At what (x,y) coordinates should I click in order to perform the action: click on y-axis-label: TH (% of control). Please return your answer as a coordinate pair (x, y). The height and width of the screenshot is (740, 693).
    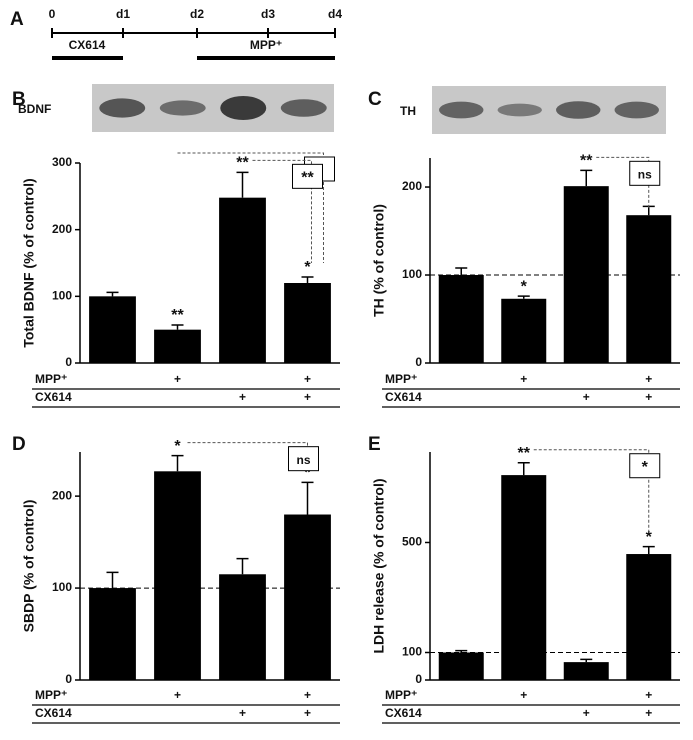
    Looking at the image, I should click on (379, 260).